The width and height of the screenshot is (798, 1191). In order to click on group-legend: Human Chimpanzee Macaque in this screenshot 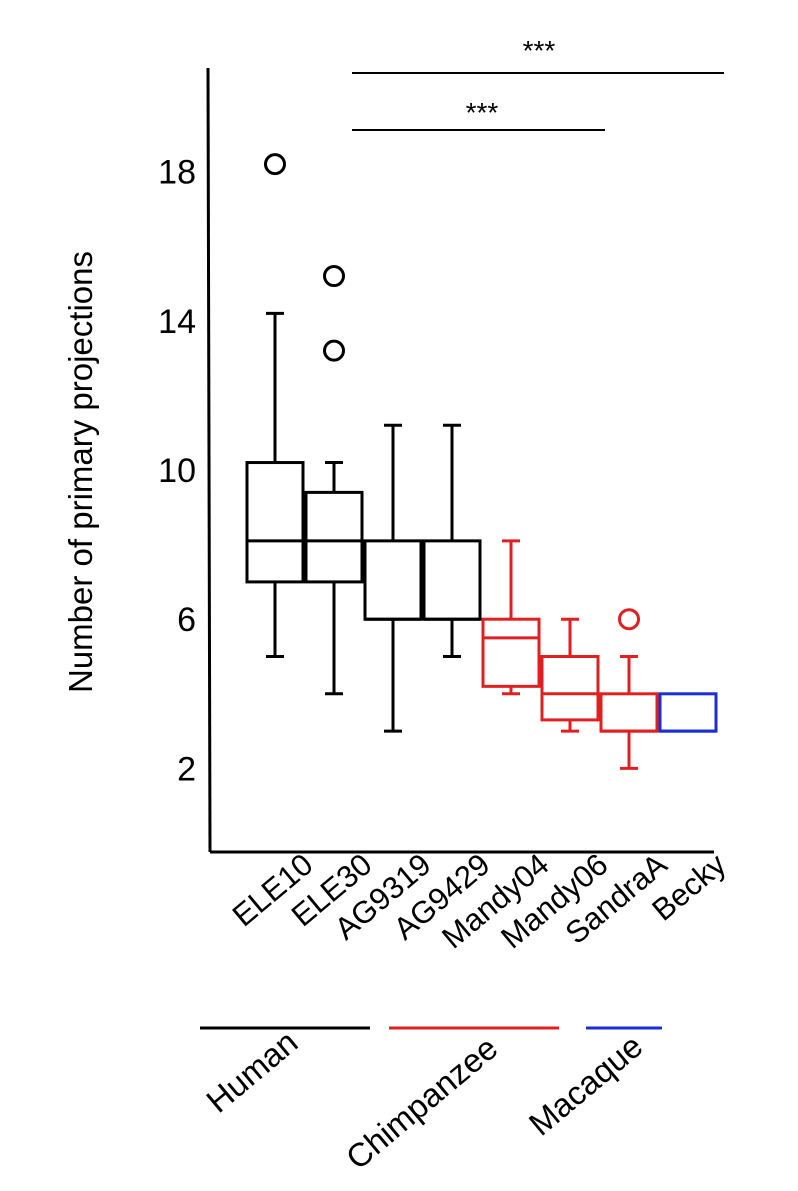, I will do `click(430, 1099)`.